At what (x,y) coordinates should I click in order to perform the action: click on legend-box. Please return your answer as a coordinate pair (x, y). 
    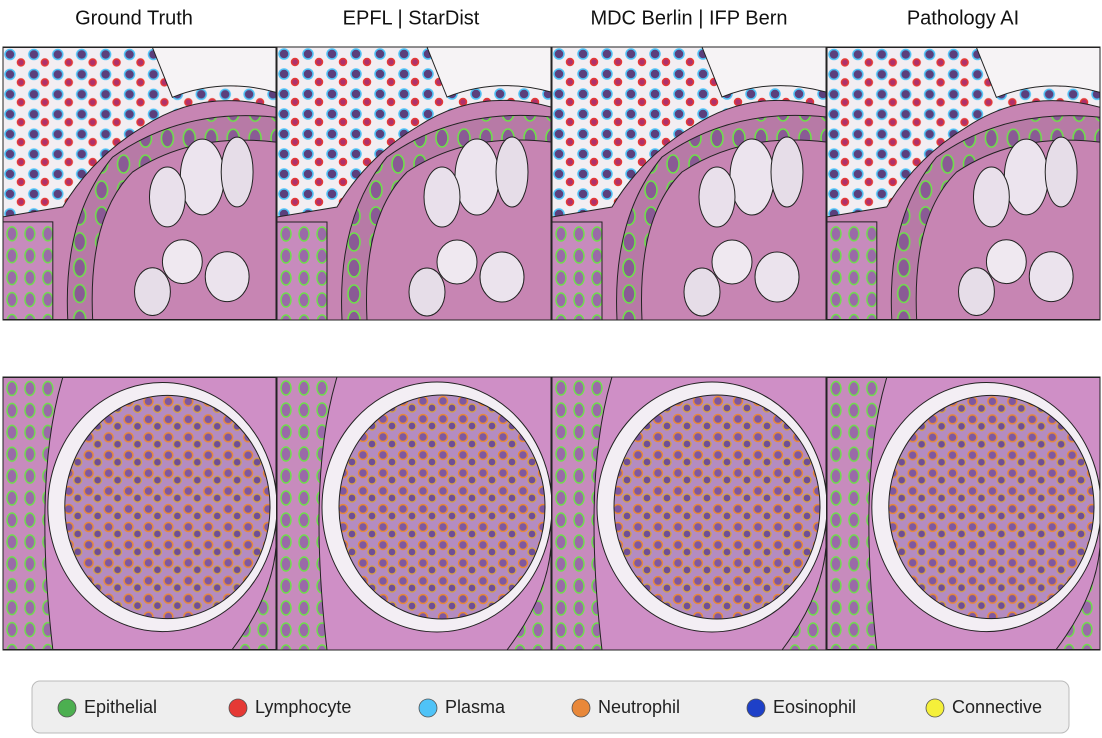
    Looking at the image, I should click on (550, 707).